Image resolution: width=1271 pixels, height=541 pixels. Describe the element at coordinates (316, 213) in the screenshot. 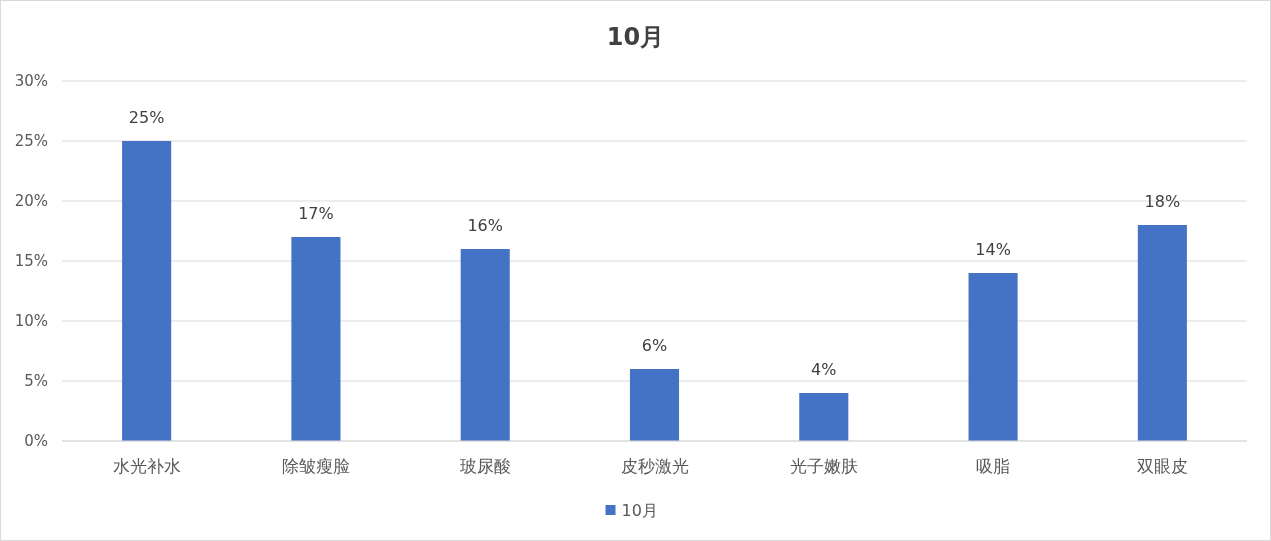

I see `data-label: 17%` at that location.